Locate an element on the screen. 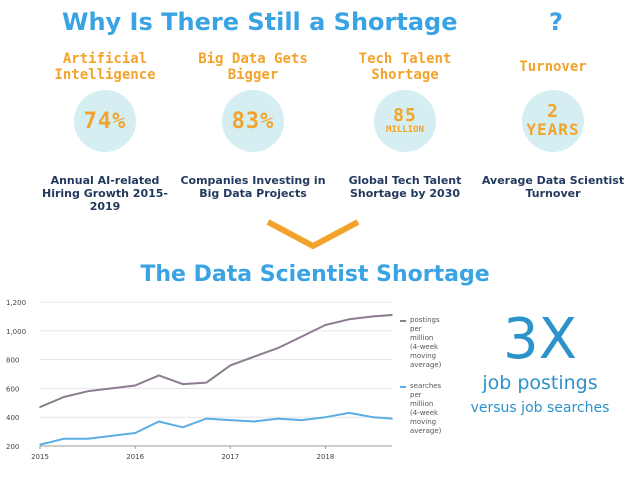 The image size is (630, 492). series-postings-line is located at coordinates (216, 361).